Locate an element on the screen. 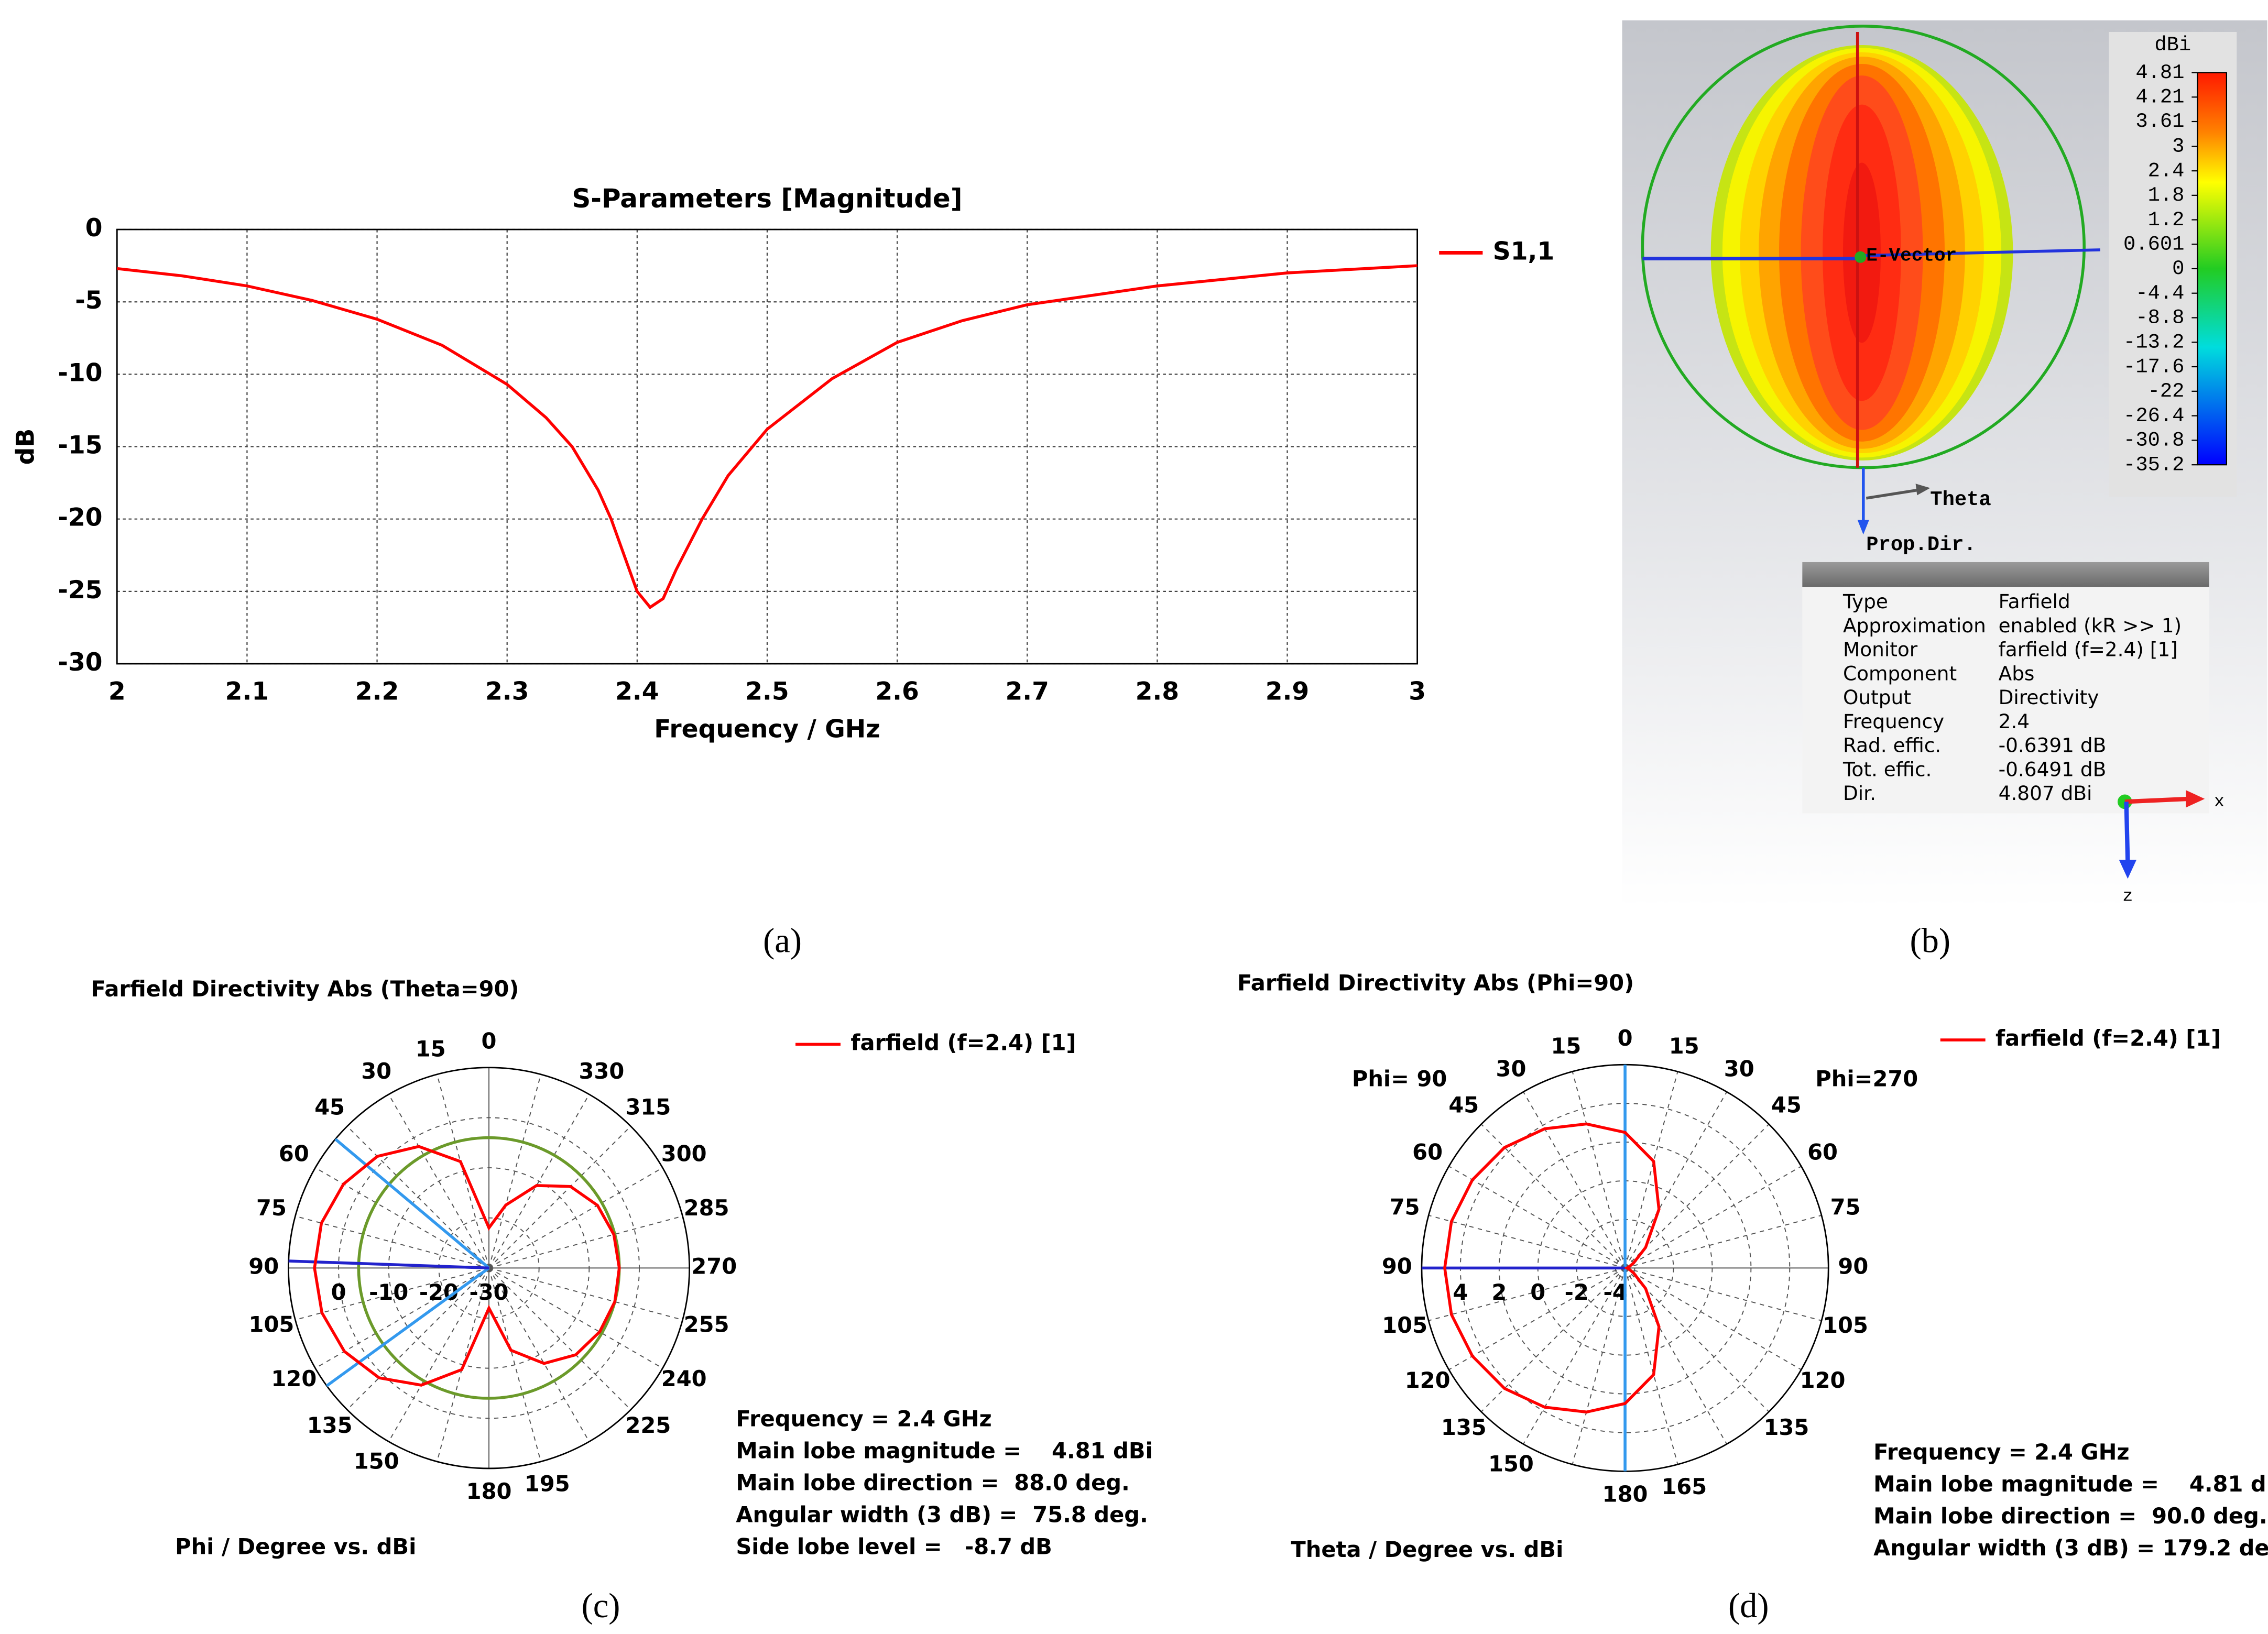  legend-label: farfield (f=2.4) [1] is located at coordinates (2108, 1038).